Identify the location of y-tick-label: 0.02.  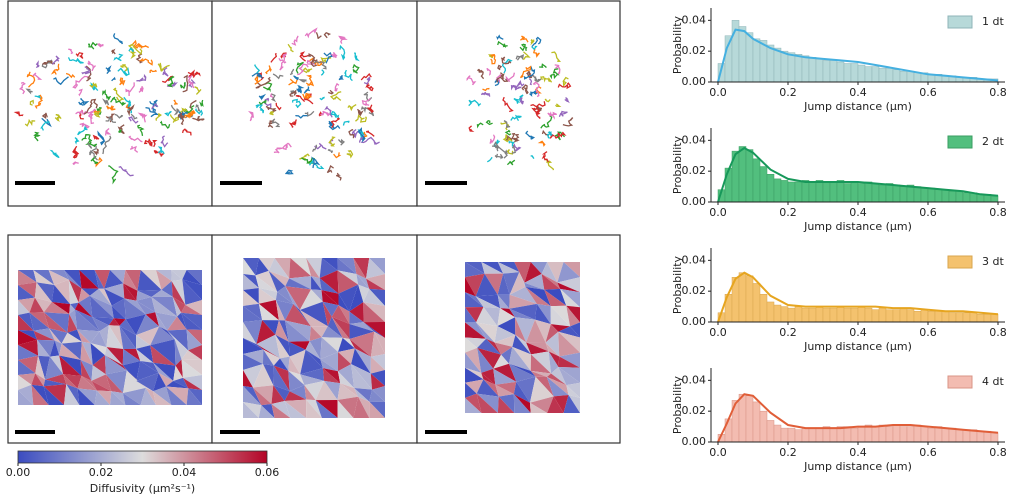
(694, 50).